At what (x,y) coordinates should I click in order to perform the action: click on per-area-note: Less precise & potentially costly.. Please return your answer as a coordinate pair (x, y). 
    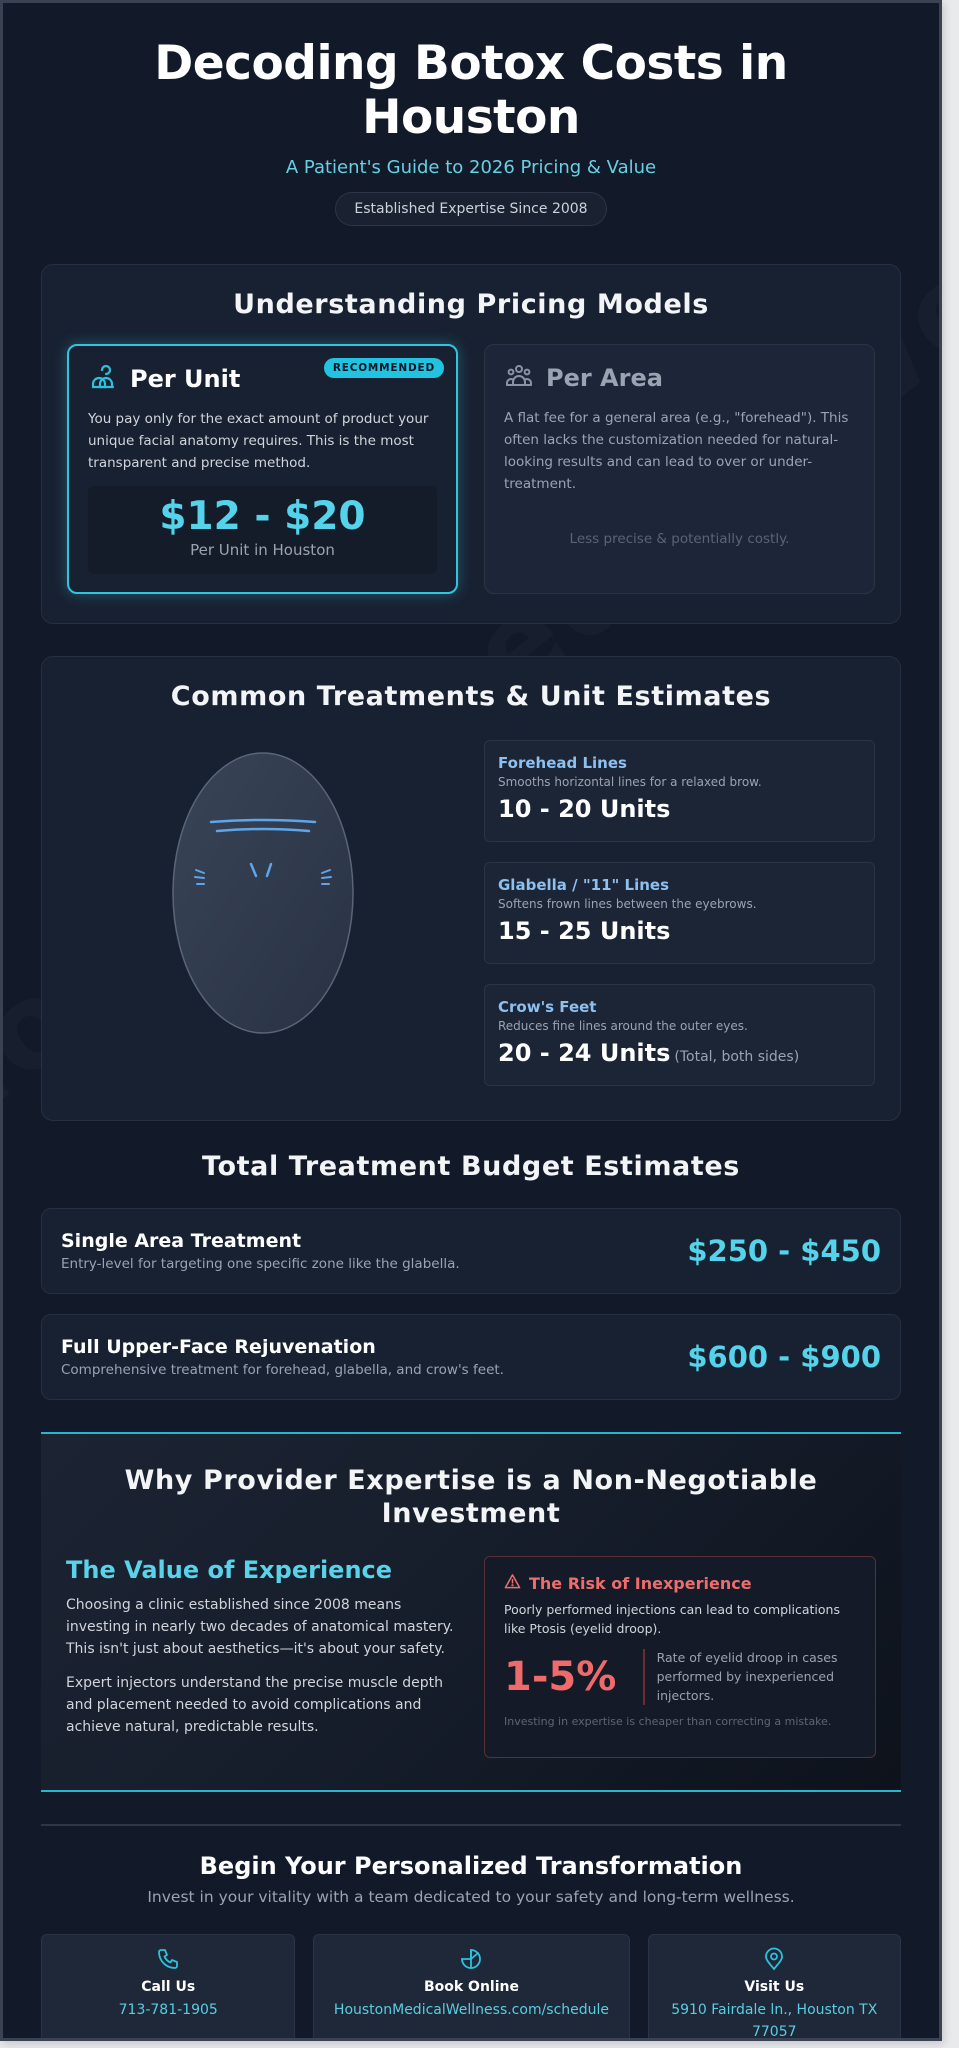
    Looking at the image, I should click on (679, 539).